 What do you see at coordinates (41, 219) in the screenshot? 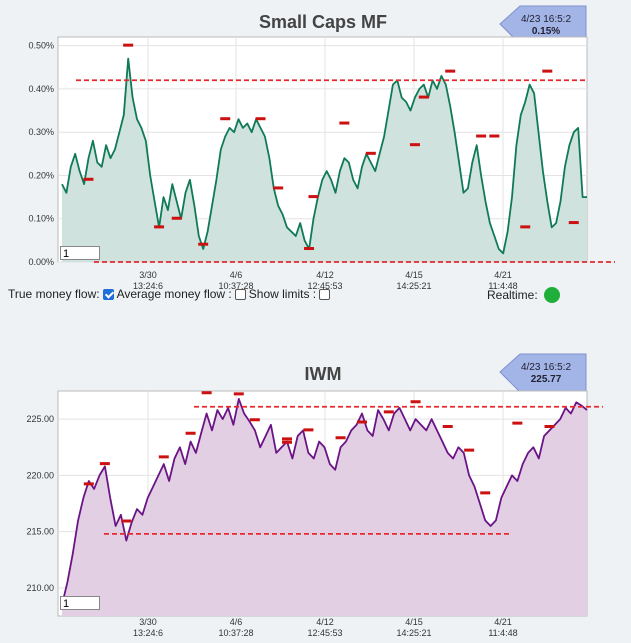
I see `y-tick-label: 0.10%` at bounding box center [41, 219].